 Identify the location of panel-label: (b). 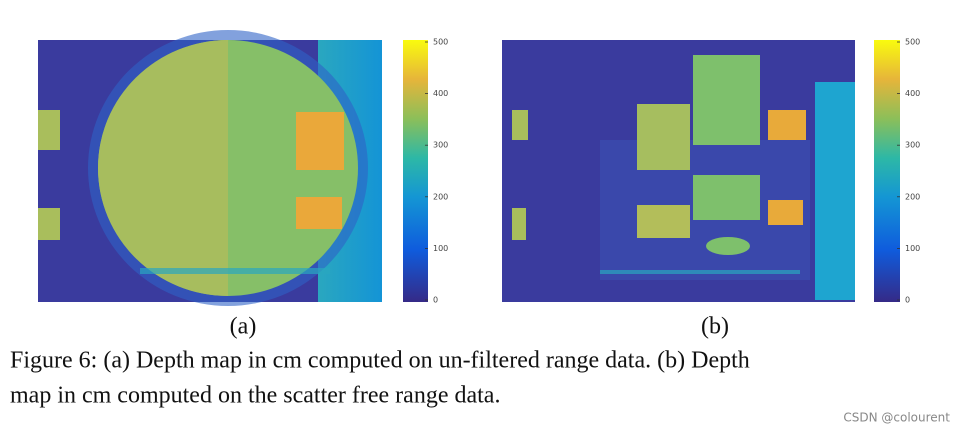
(715, 327).